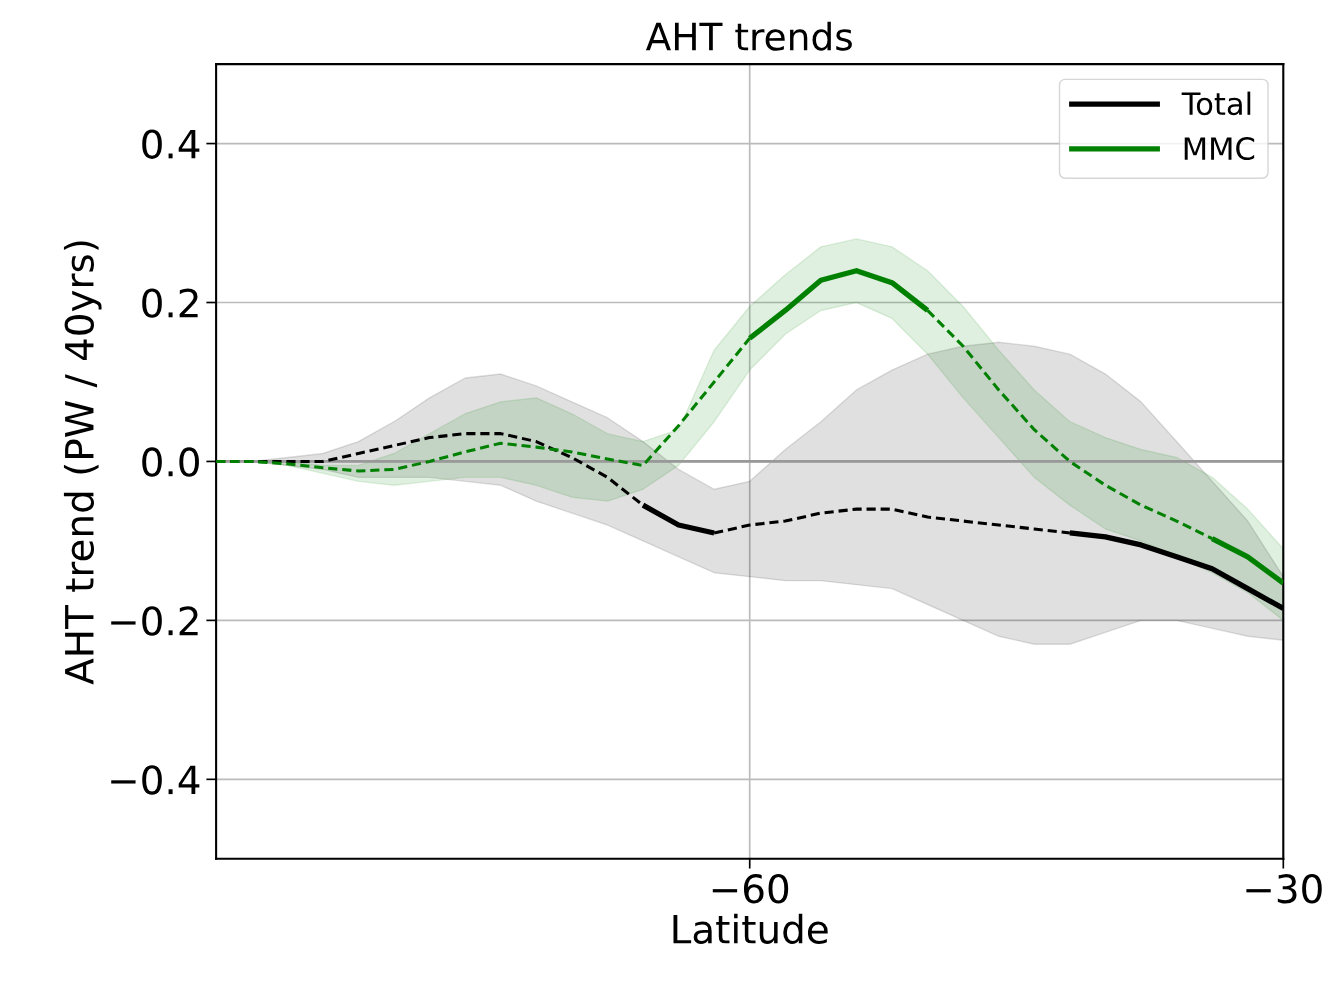 Image resolution: width=1334 pixels, height=986 pixels. What do you see at coordinates (748, 36) in the screenshot?
I see `chart-title: AHT trends` at bounding box center [748, 36].